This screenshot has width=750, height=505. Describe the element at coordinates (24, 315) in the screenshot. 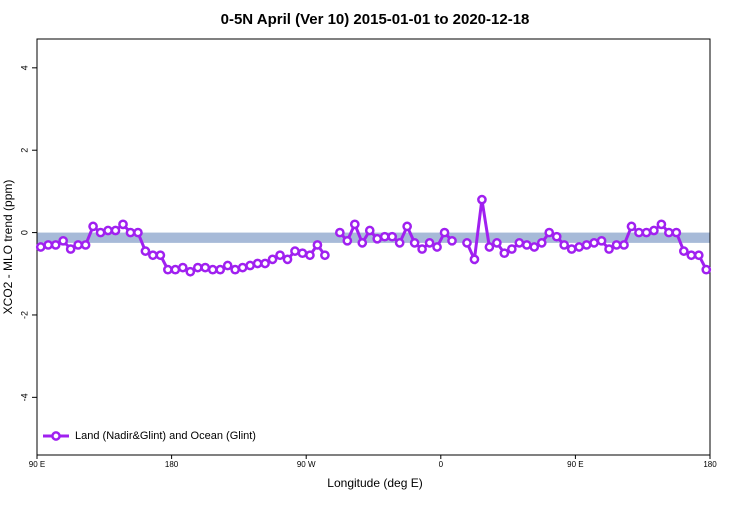

I see `y-tick-label: -2` at that location.